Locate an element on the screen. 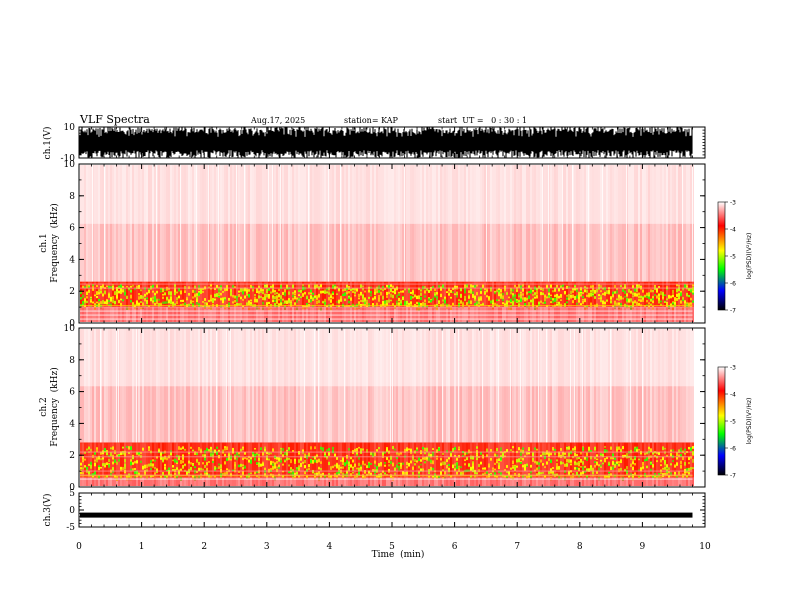 This screenshot has height=612, width=792. ch1-waveform-line is located at coordinates (386, 142).